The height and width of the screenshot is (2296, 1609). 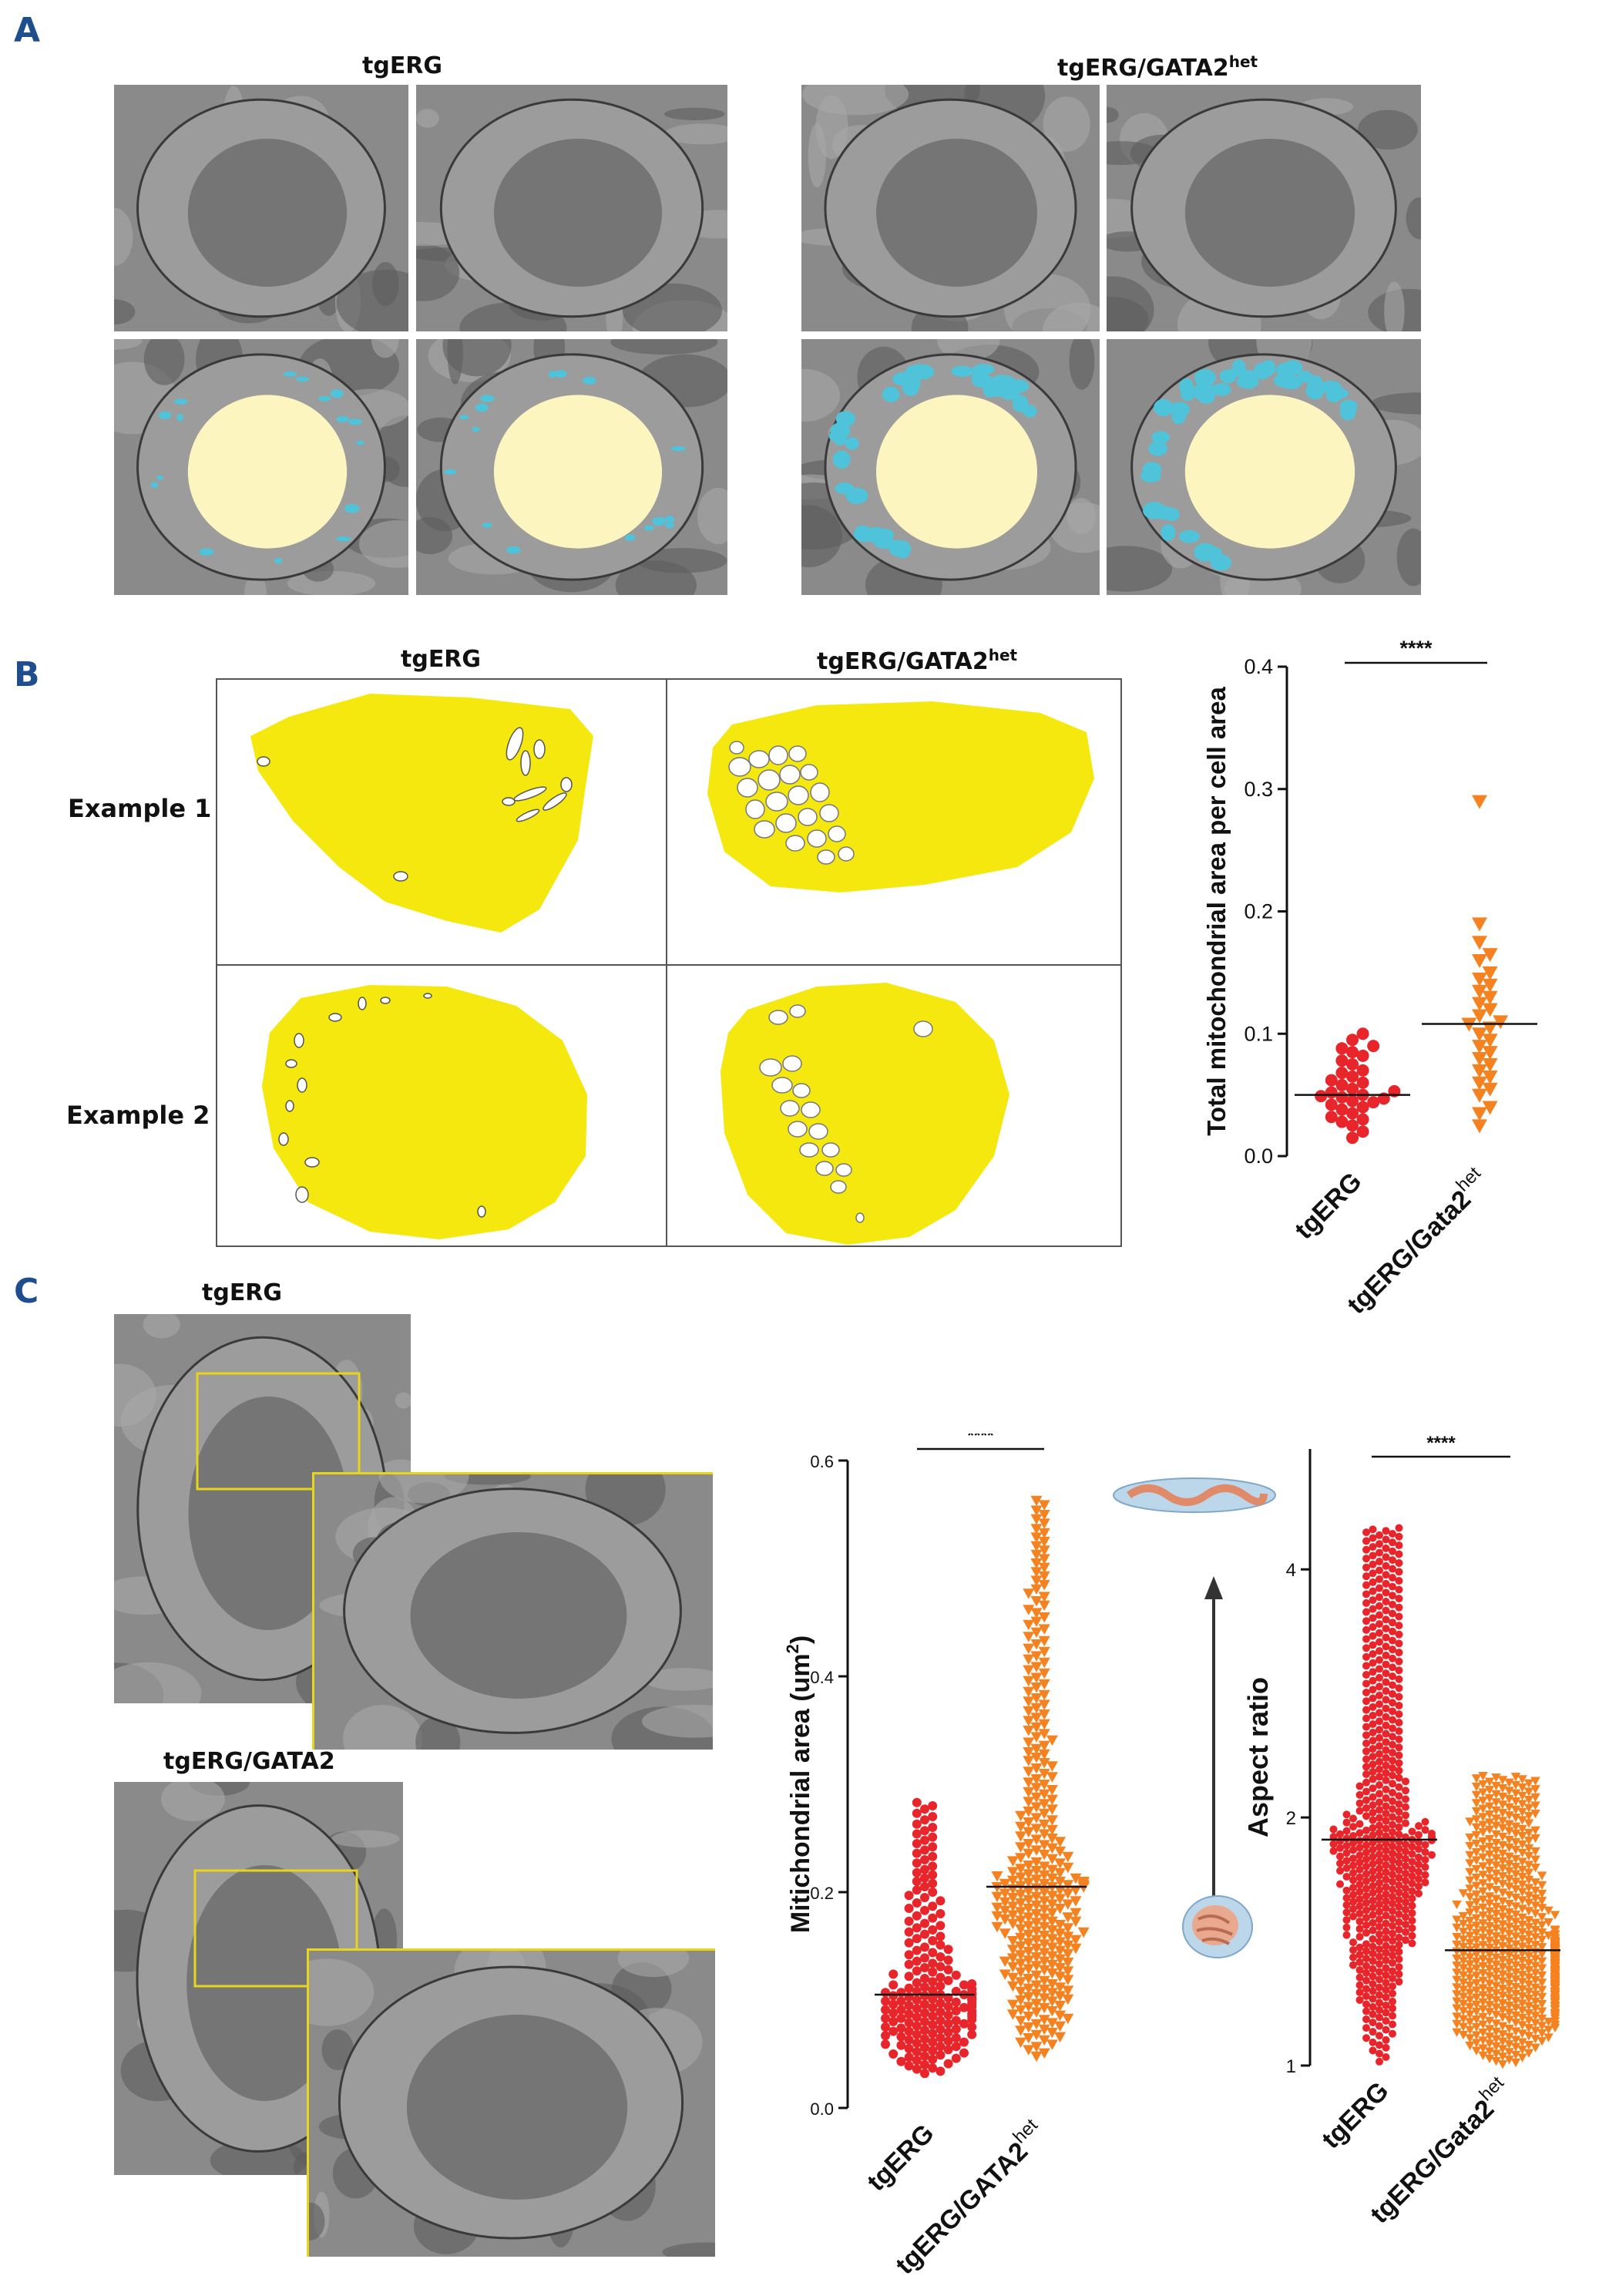 I want to click on em-gata2het-cell2, so click(x=1264, y=208).